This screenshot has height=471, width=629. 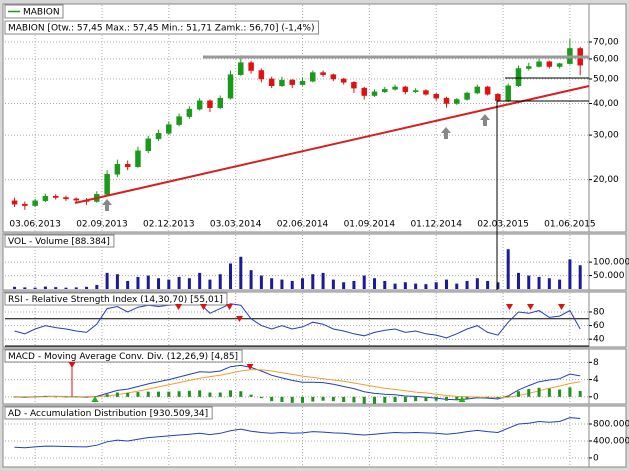 What do you see at coordinates (606, 104) in the screenshot?
I see `y-tick-label: 40,00` at bounding box center [606, 104].